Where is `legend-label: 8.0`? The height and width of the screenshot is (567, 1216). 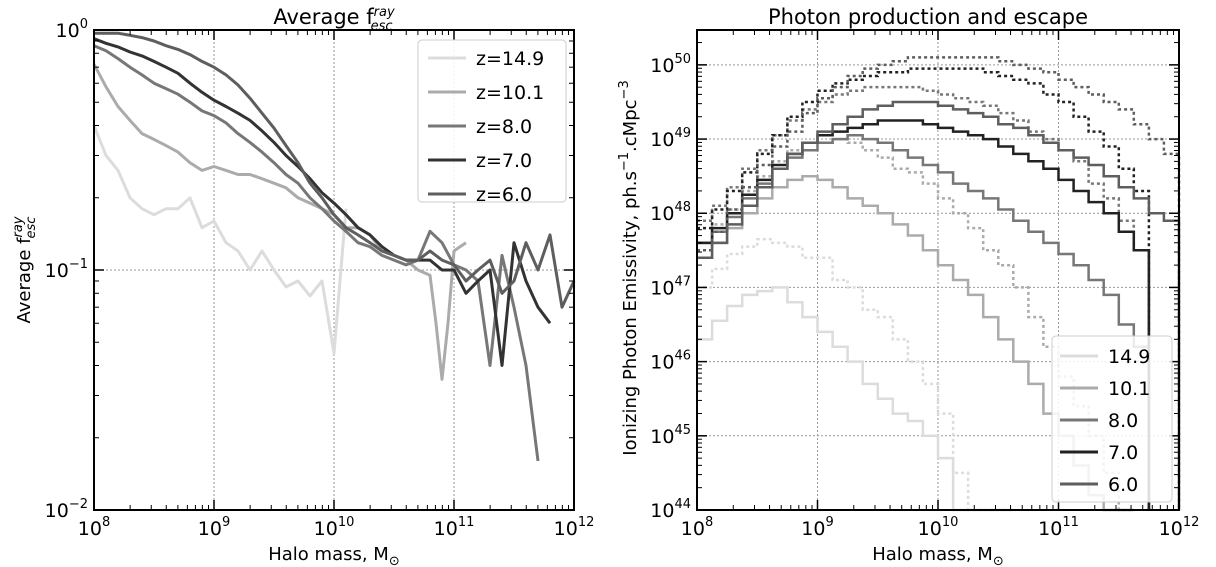
legend-label: 8.0 is located at coordinates (1123, 421).